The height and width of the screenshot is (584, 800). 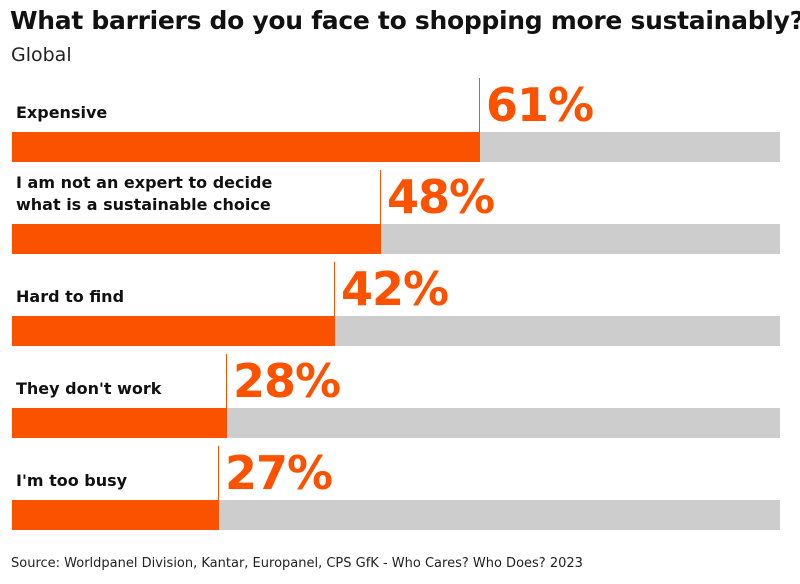 I want to click on chart-subtitle: Global, so click(x=41, y=55).